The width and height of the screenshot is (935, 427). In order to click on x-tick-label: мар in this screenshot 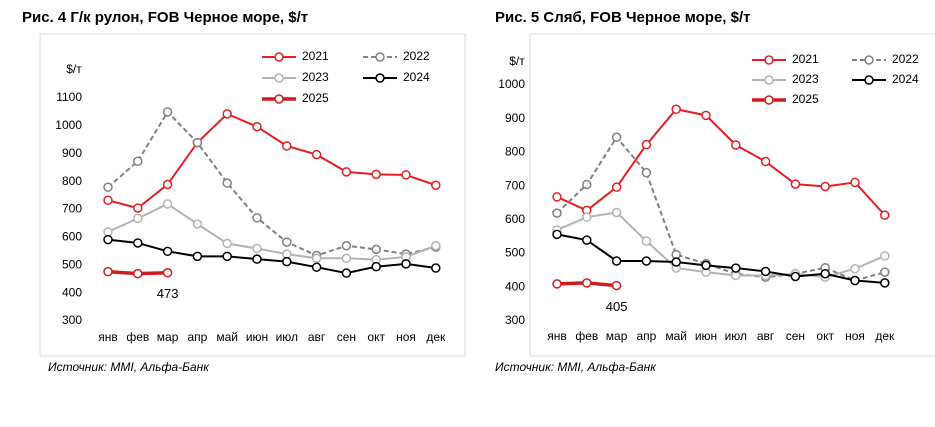, I will do `click(168, 337)`.